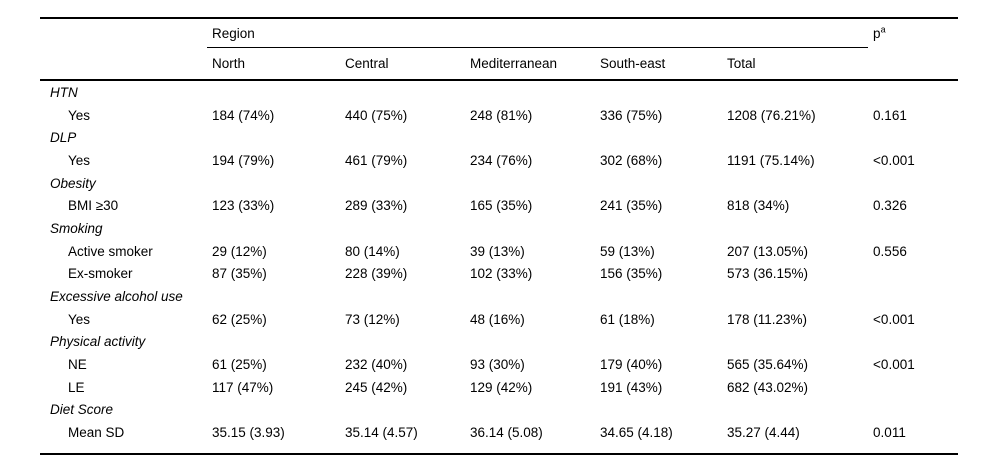 Image resolution: width=1000 pixels, height=471 pixels. What do you see at coordinates (768, 274) in the screenshot?
I see `value-cell: 573 (36.15%)` at bounding box center [768, 274].